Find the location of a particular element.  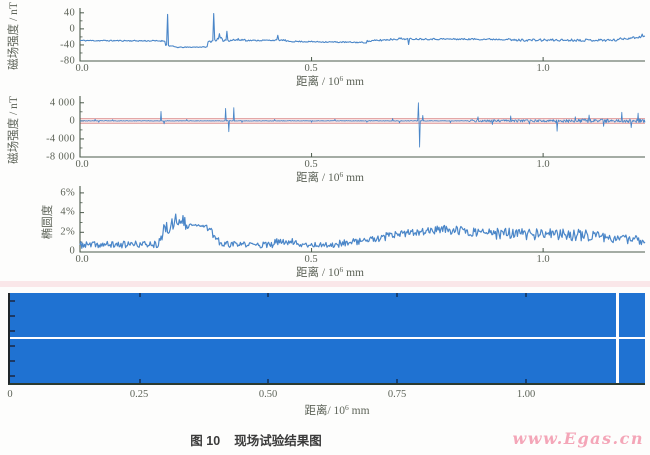

chart3-xlabel-exponent: 6 is located at coordinates (341, 269).